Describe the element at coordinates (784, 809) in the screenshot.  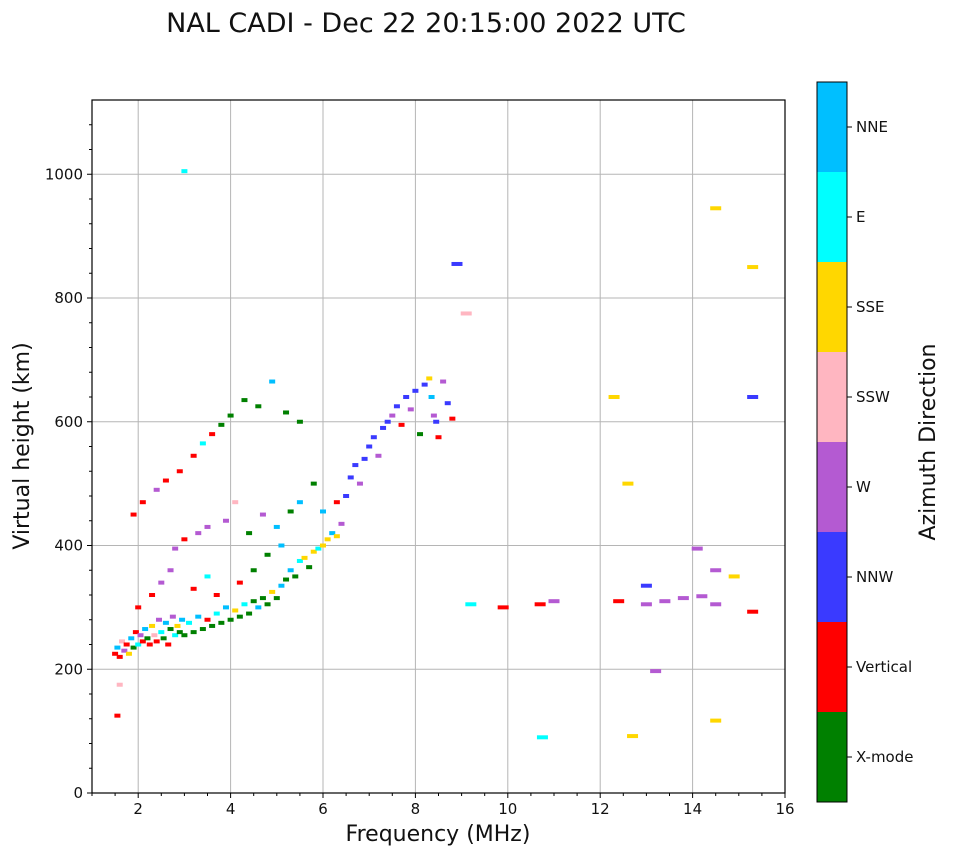
I see `x-tick-label: 16` at that location.